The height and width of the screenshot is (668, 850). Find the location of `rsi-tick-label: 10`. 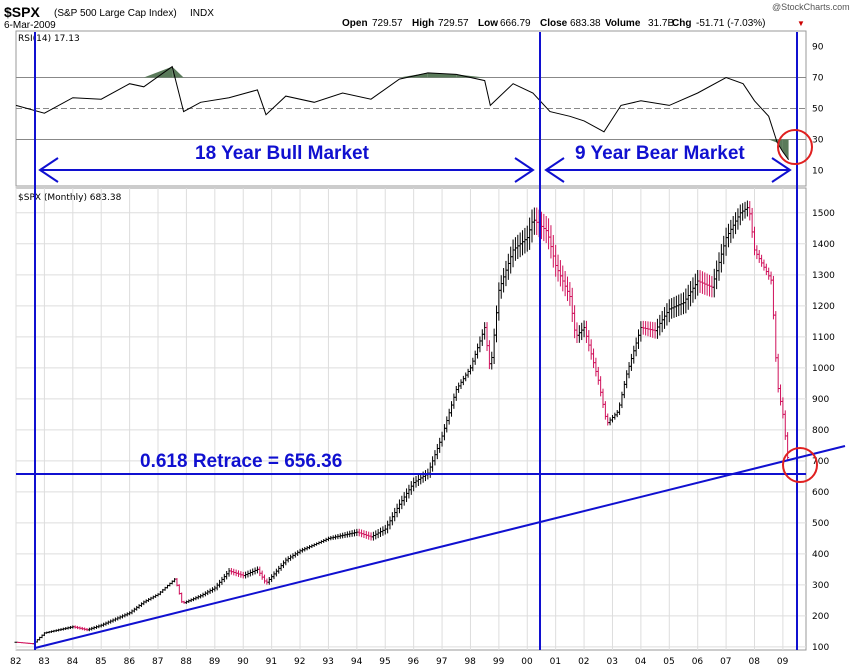

rsi-tick-label: 10 is located at coordinates (818, 172).